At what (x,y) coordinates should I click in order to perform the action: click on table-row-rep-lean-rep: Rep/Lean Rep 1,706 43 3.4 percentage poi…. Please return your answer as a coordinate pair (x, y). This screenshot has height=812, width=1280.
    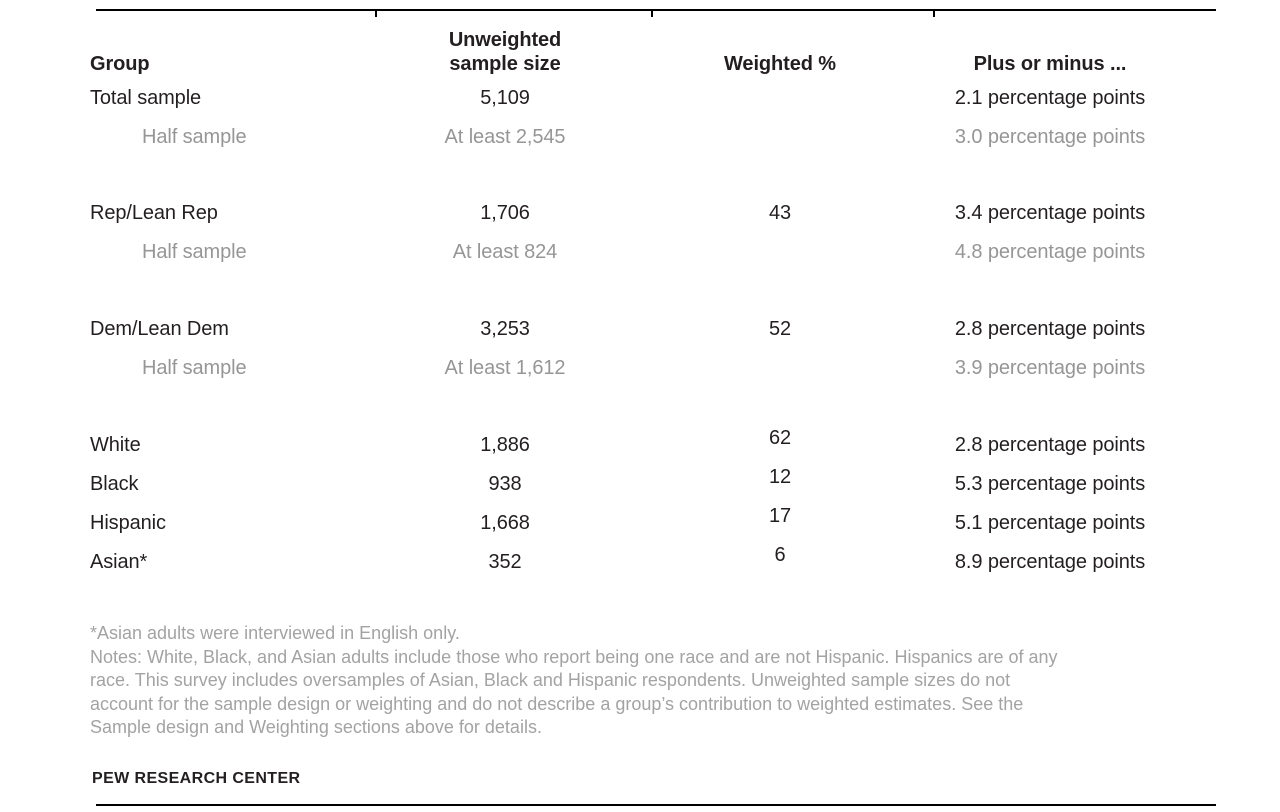
    Looking at the image, I should click on (632, 212).